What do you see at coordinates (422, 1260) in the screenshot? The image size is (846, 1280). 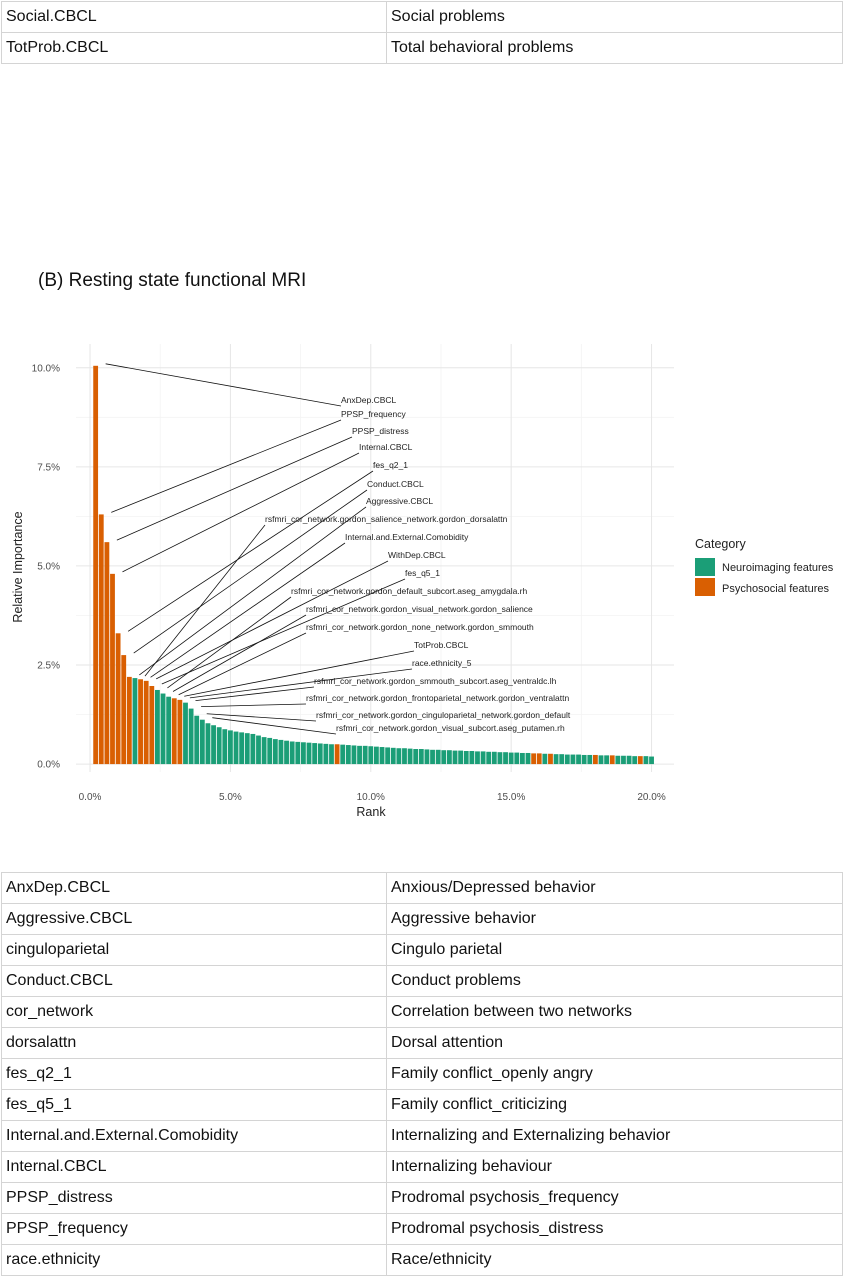 I see `table-row: race.ethnicity Race/ethnicity` at bounding box center [422, 1260].